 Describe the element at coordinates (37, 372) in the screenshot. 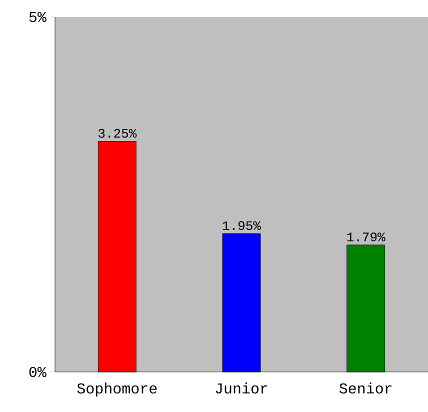

I see `y-tick-label: 0%` at that location.